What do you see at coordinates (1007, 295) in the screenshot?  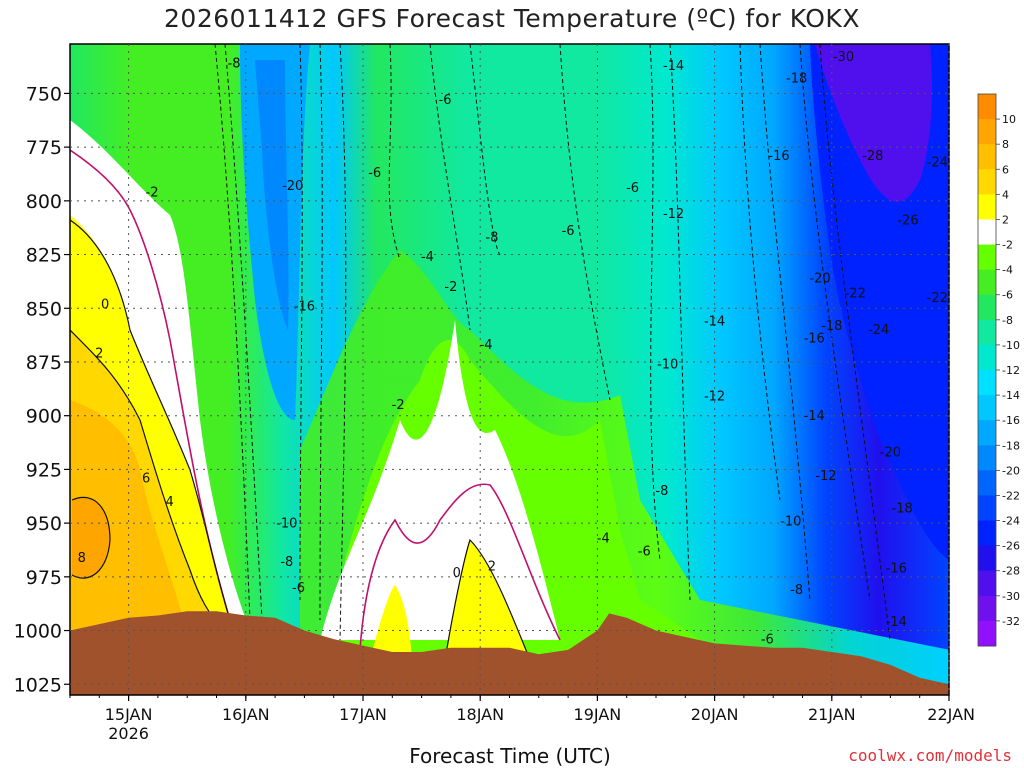 I see `colorbar-label: -6` at bounding box center [1007, 295].